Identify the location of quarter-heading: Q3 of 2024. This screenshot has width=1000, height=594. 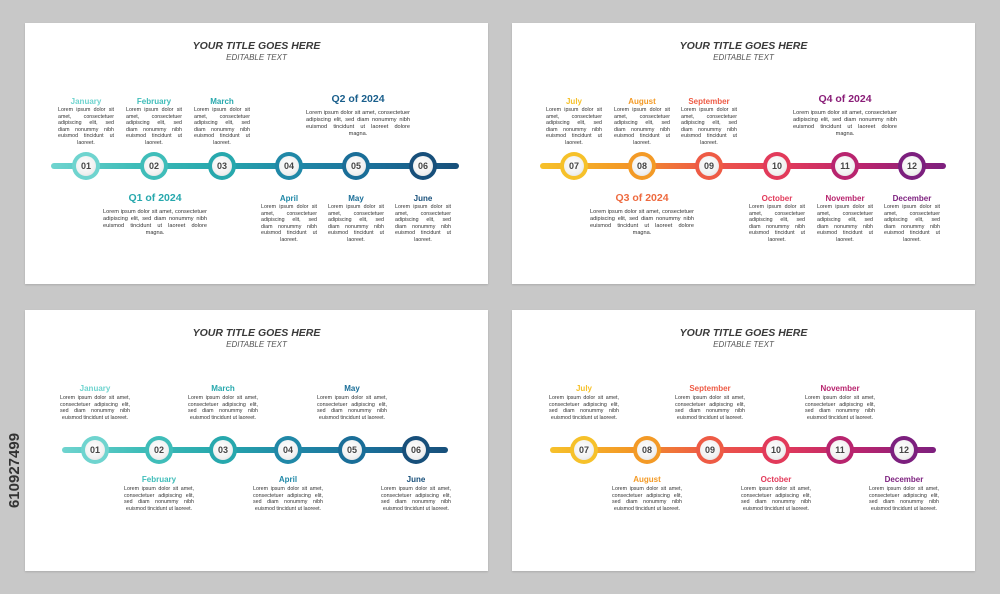
(642, 198).